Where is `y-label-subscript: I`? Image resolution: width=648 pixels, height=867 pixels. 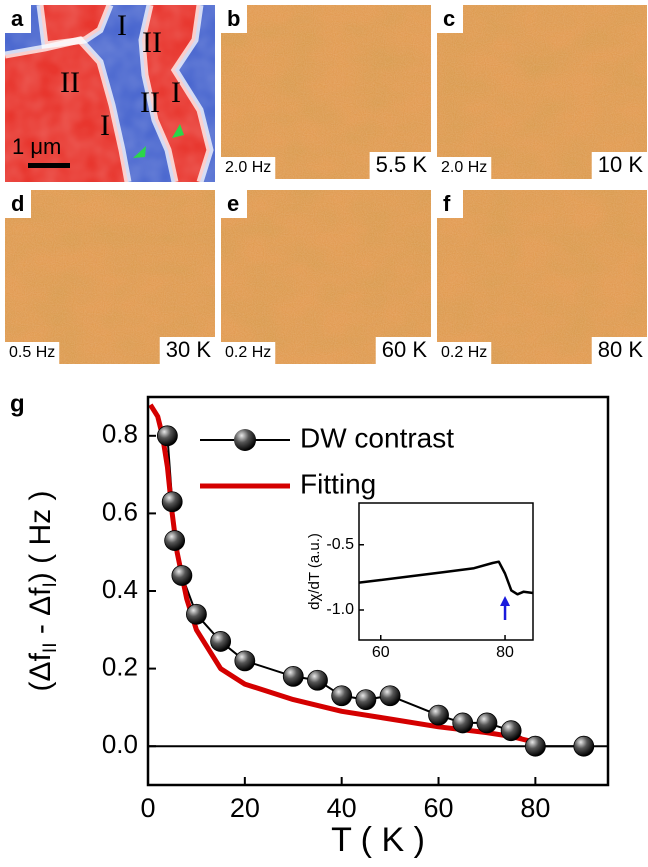
y-label-subscript: I is located at coordinates (50, 584).